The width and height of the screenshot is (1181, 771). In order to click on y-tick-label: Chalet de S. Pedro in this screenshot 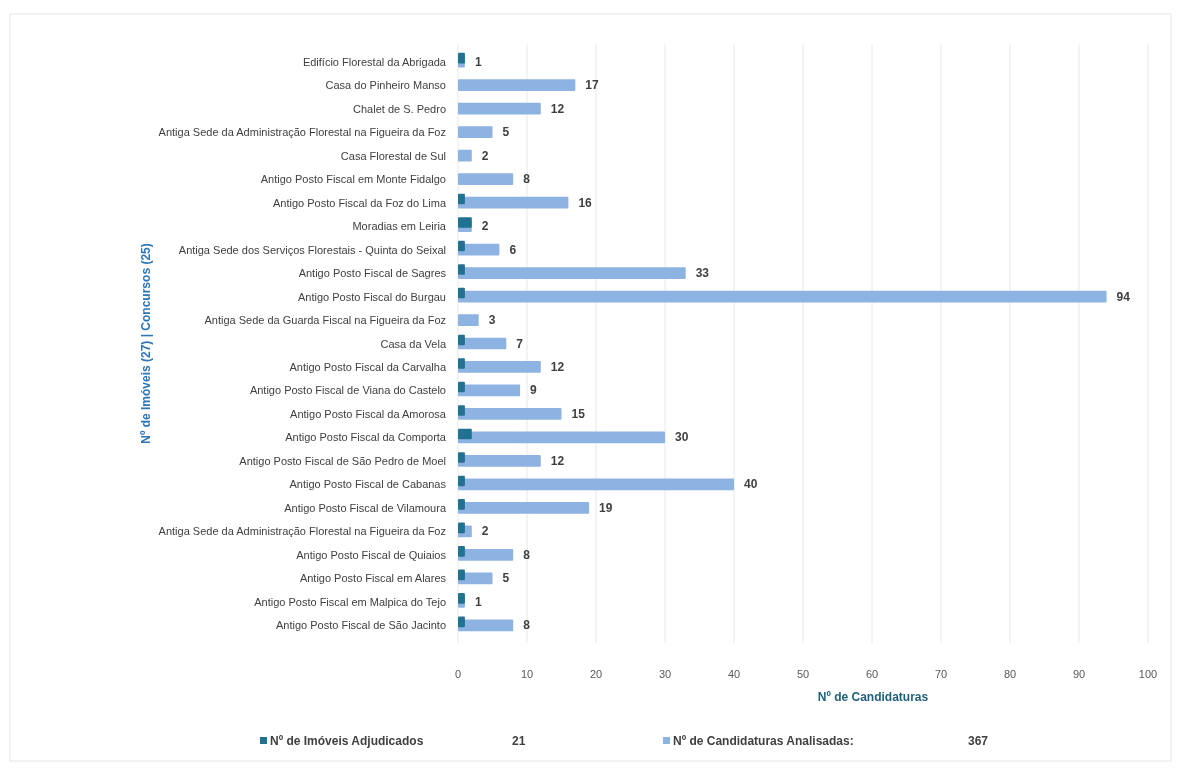, I will do `click(399, 108)`.